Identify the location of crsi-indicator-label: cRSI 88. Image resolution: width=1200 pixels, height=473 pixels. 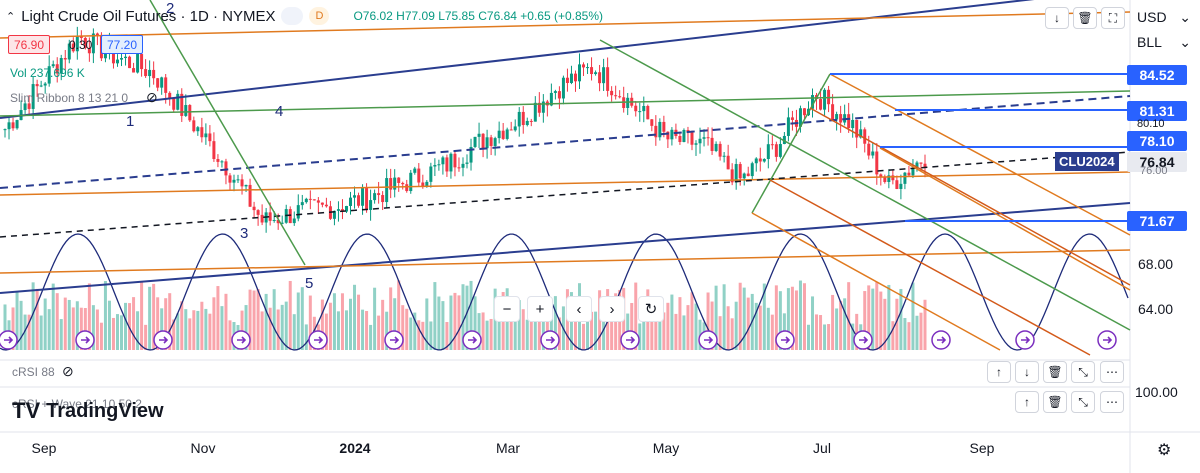
(33, 372).